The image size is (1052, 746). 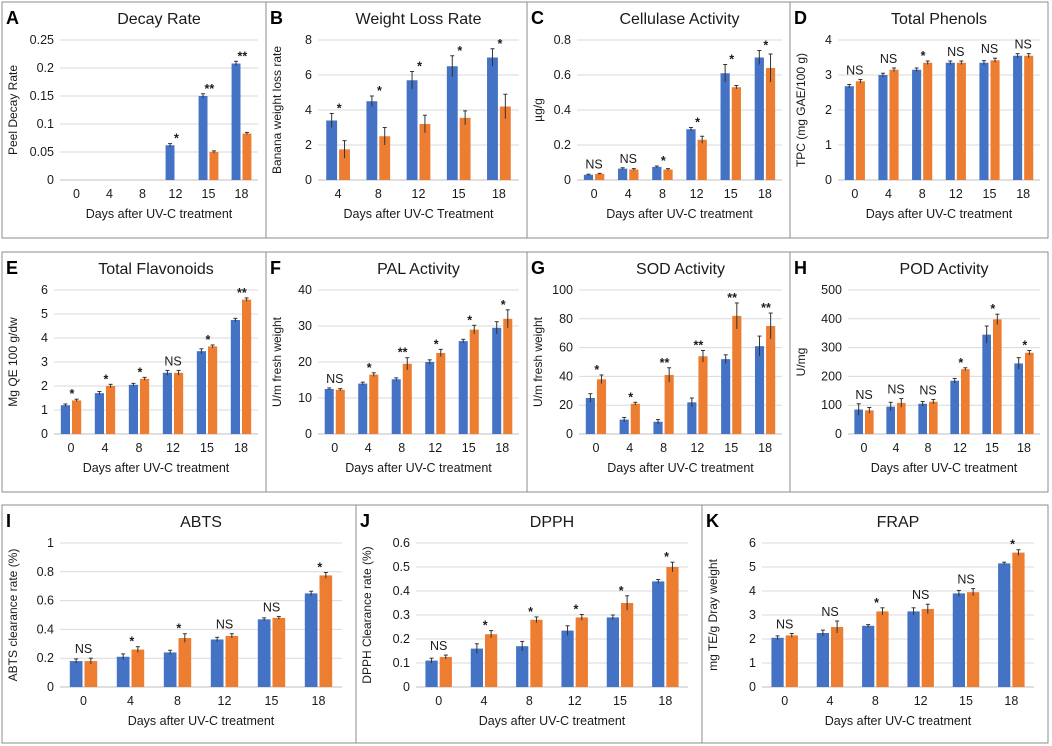 I want to click on y-tick-label: 3, so click(x=44, y=362).